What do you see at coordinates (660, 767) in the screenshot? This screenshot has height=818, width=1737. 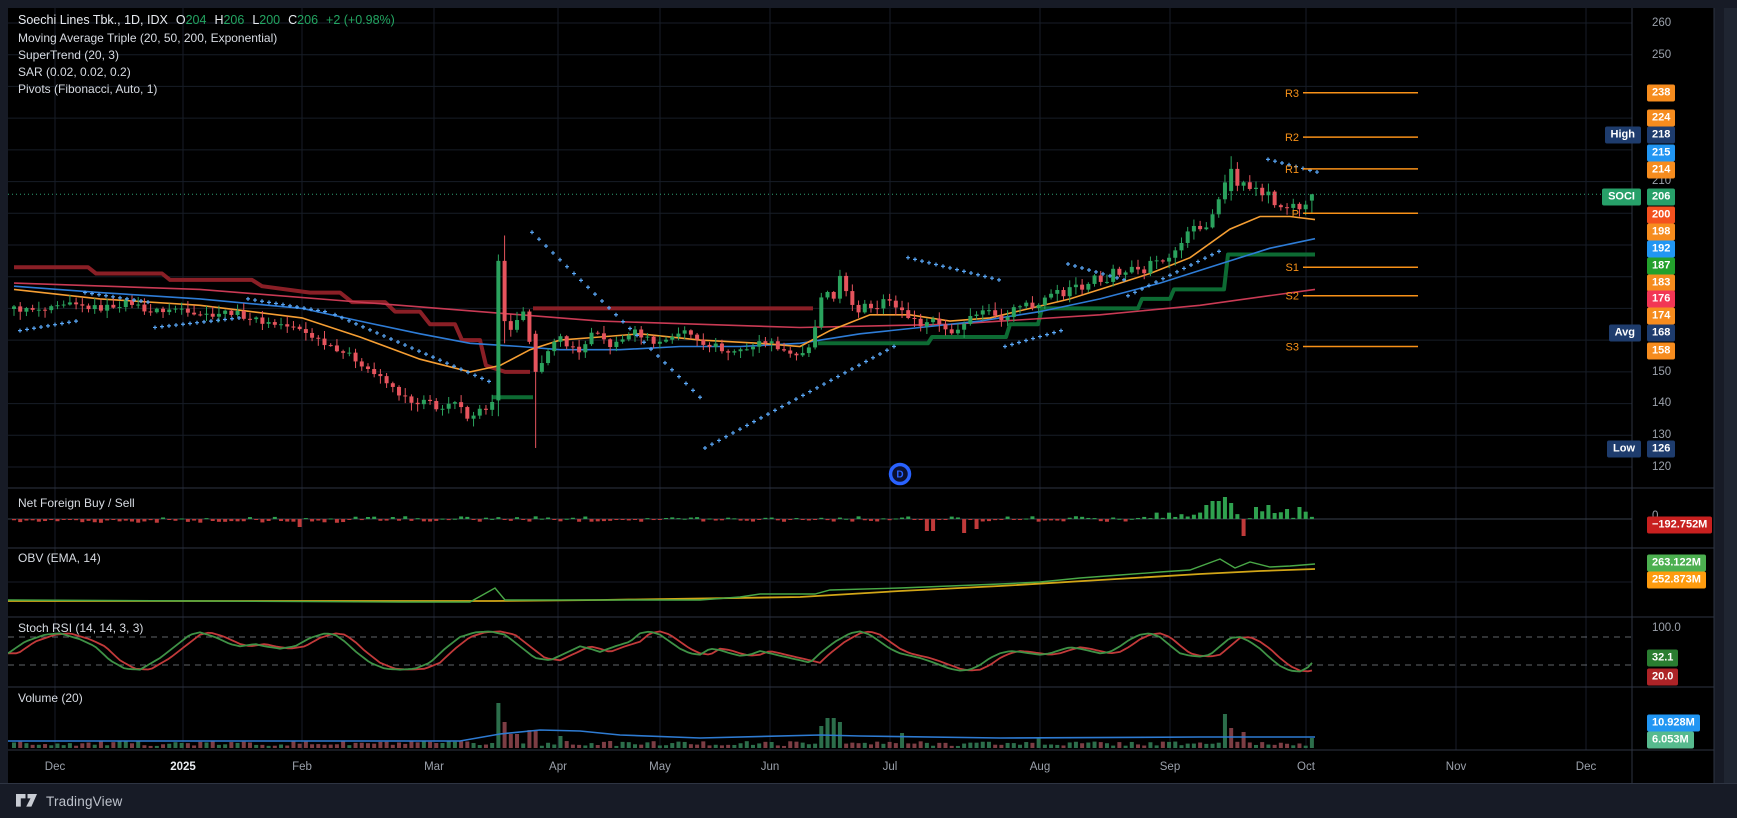 I see `time-axis-label-may: May` at bounding box center [660, 767].